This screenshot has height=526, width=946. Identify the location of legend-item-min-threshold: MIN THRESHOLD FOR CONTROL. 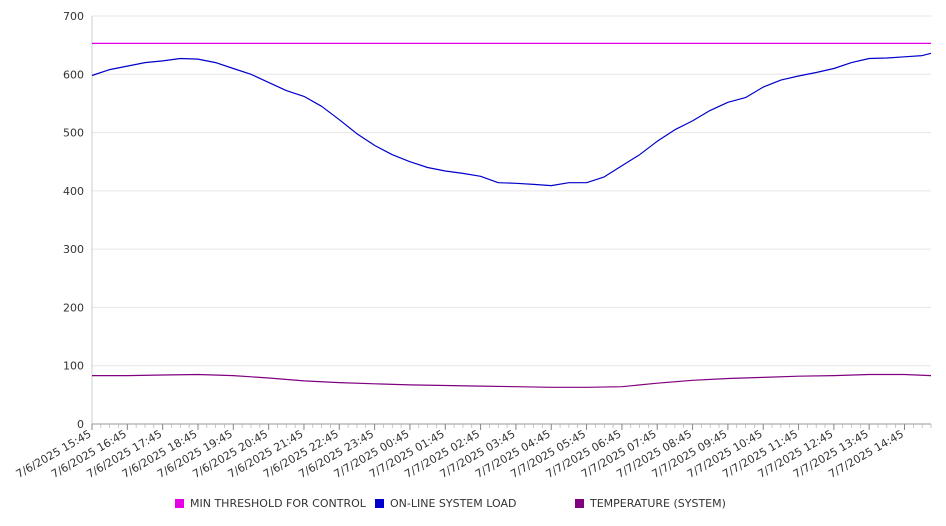
(270, 503).